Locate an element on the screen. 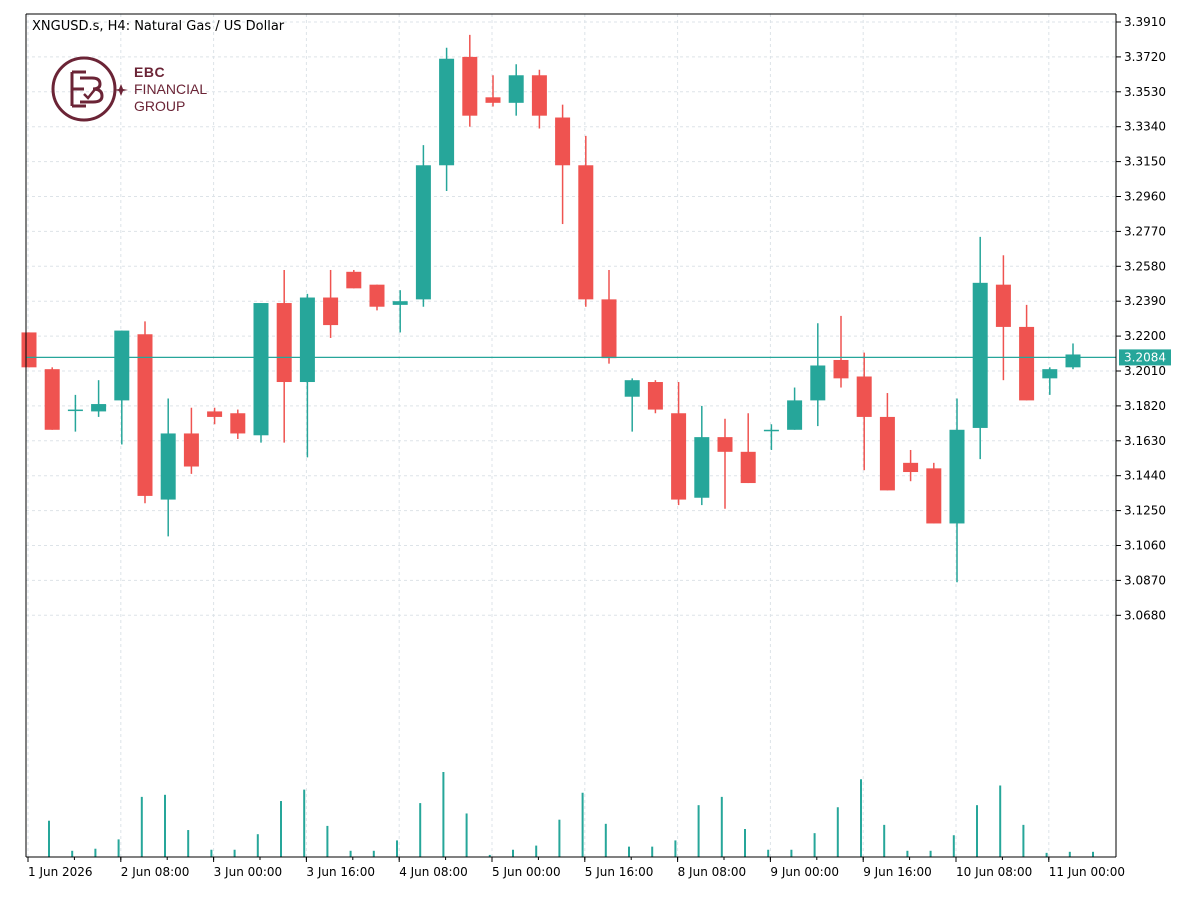 The image size is (1200, 903). current-price-label-box is located at coordinates (1145, 357).